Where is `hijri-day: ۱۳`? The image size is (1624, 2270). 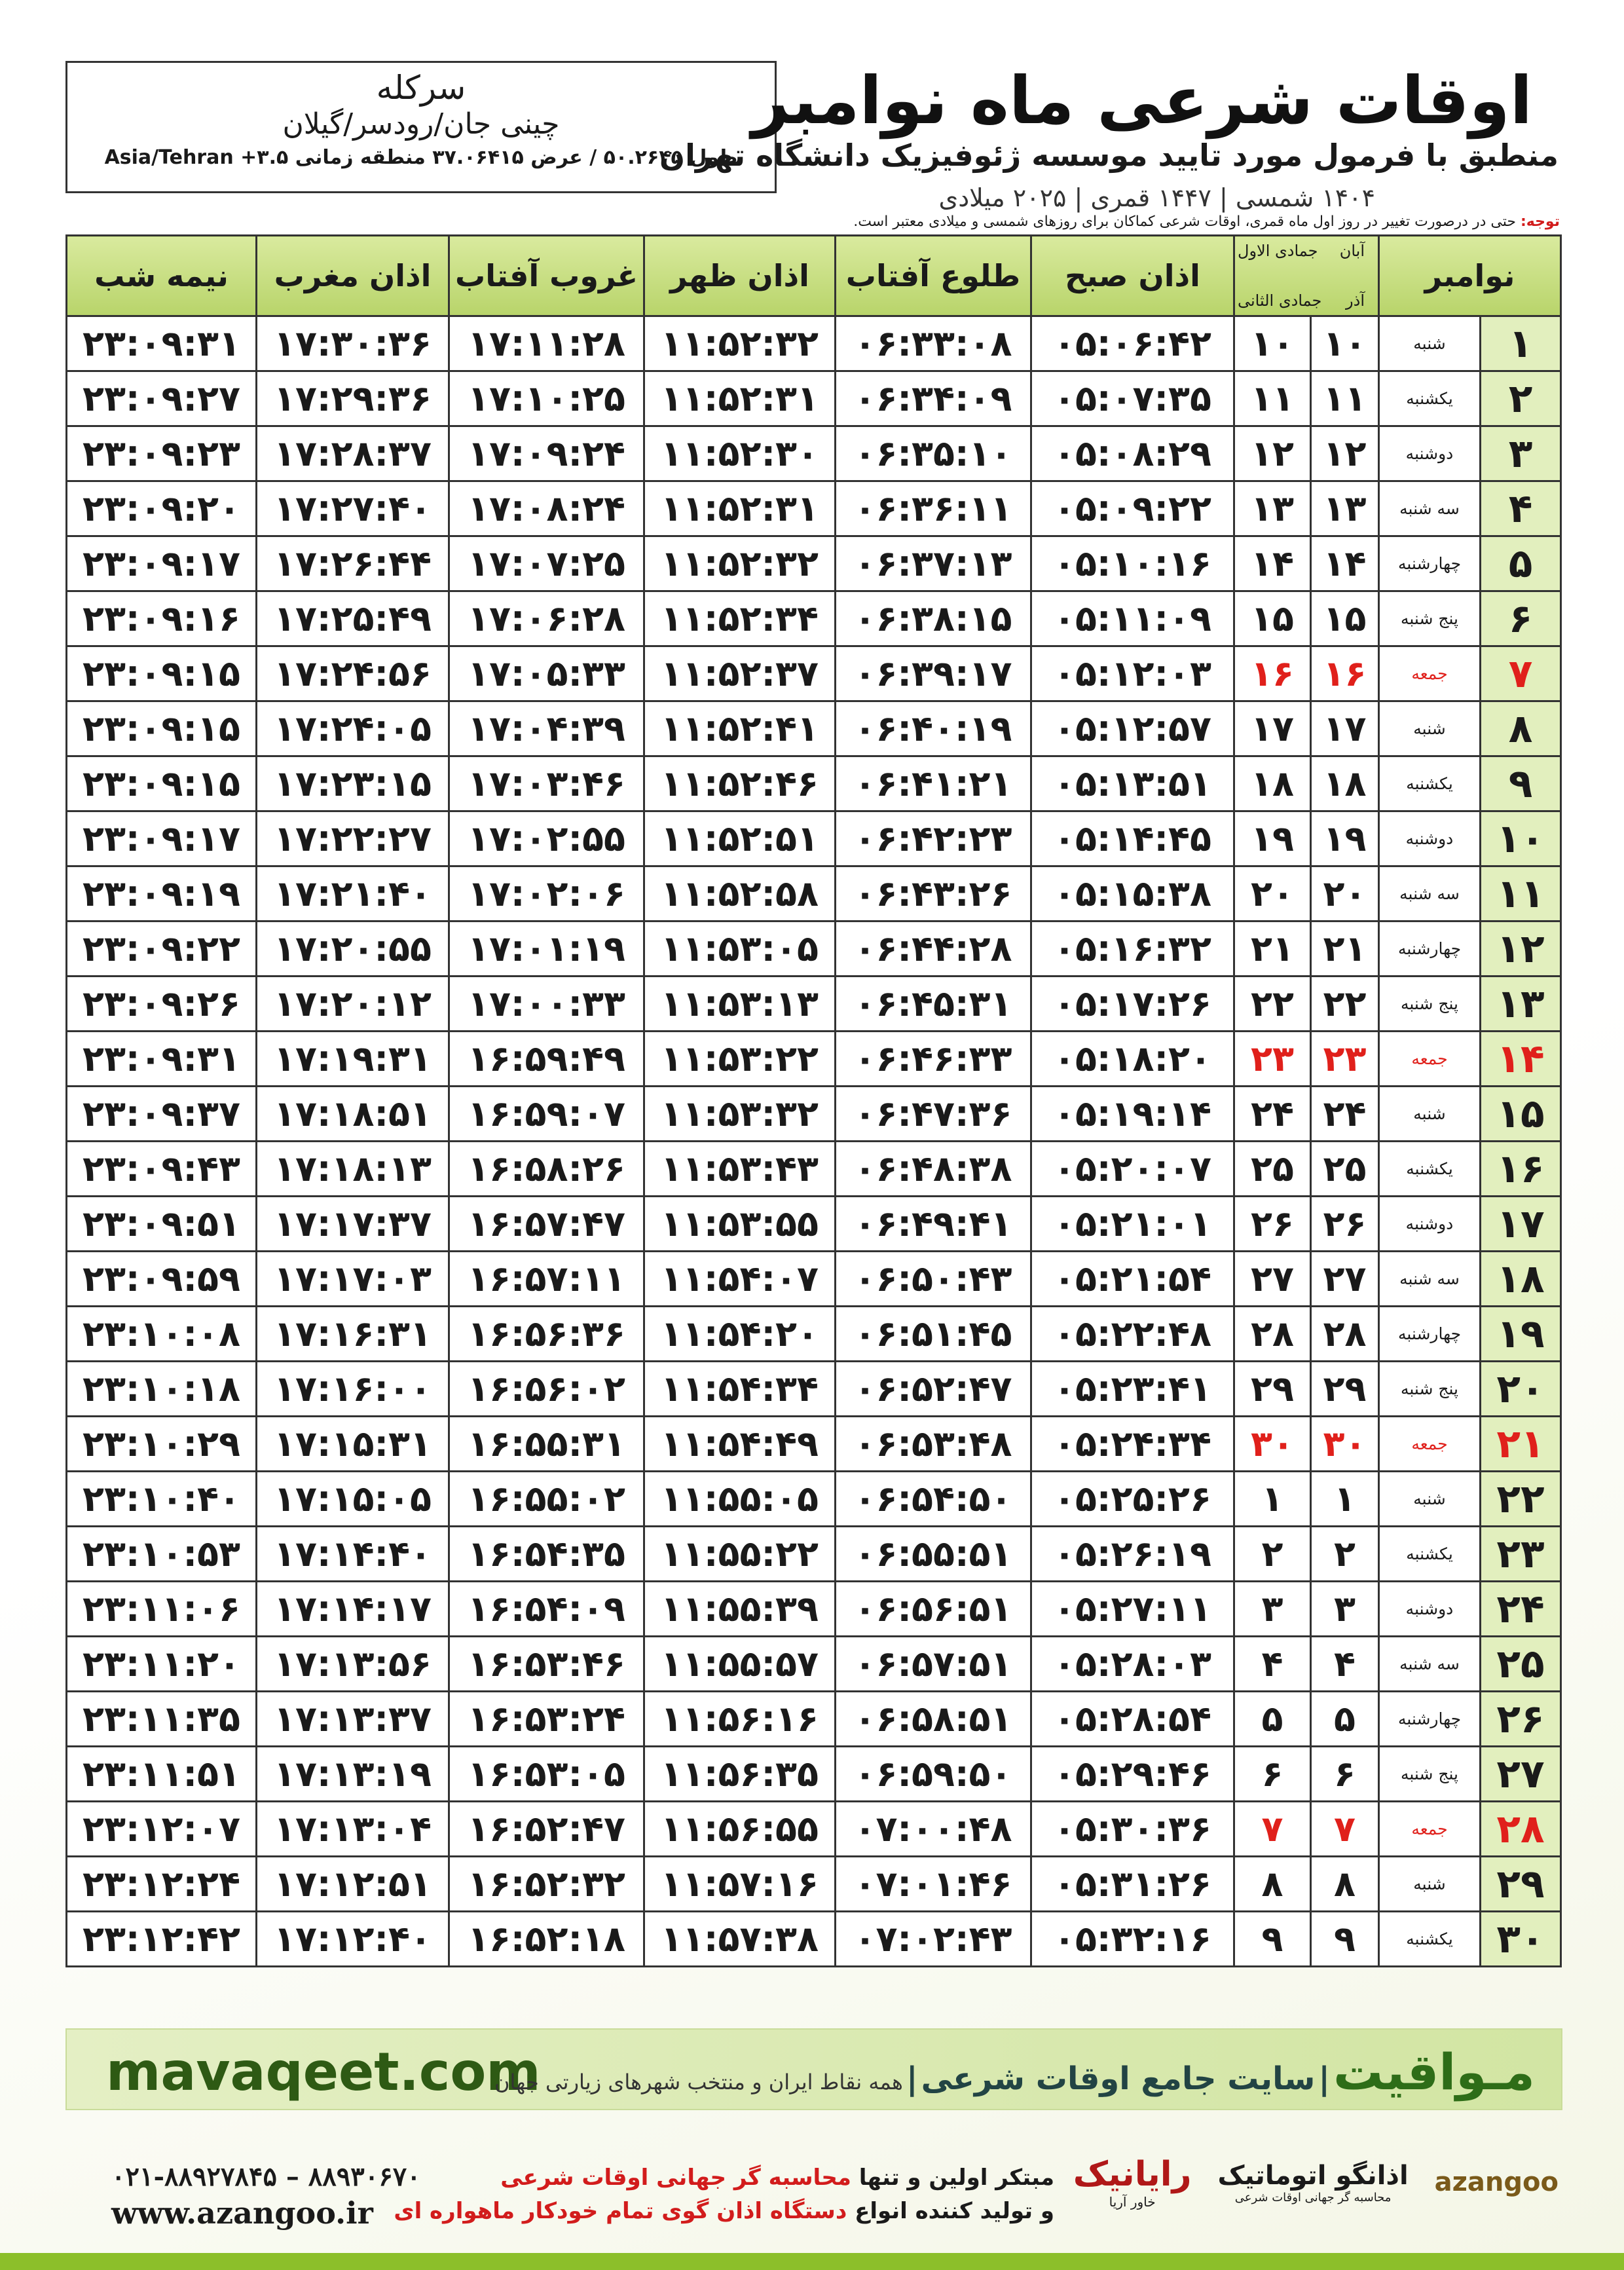
hijri-day: ۱۳ is located at coordinates (1272, 508).